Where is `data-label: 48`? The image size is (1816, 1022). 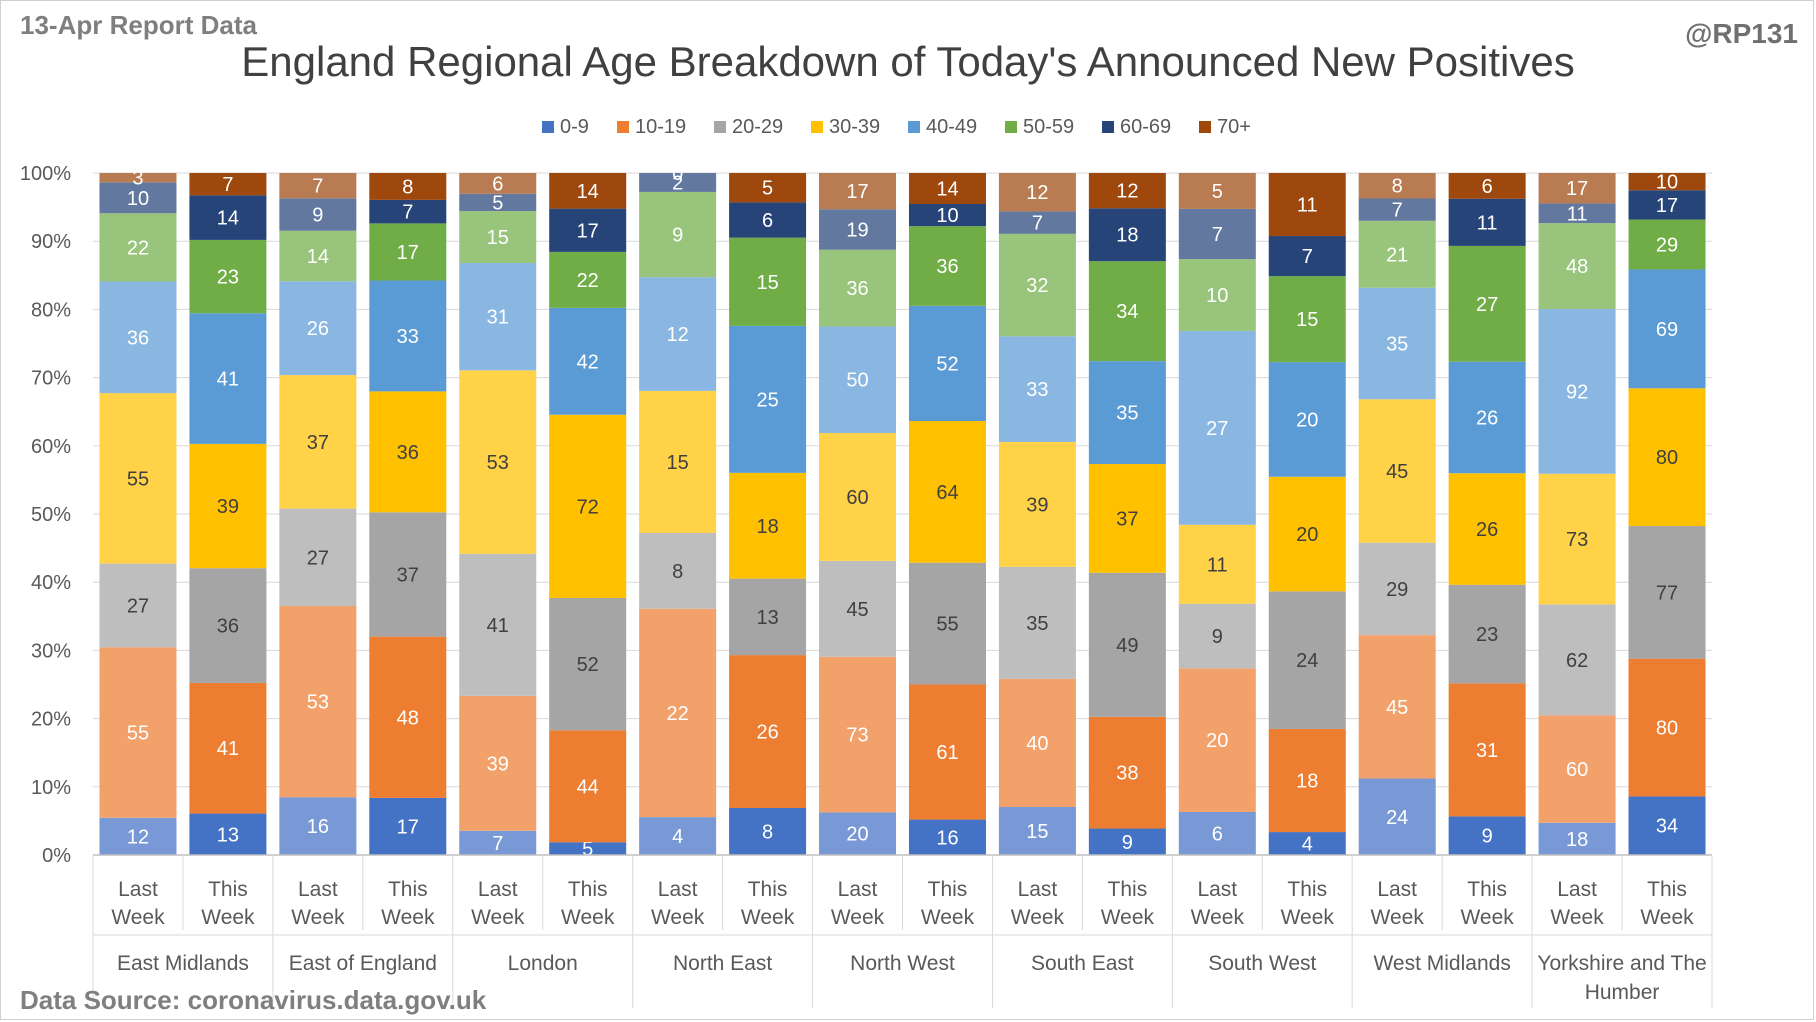 data-label: 48 is located at coordinates (1577, 267).